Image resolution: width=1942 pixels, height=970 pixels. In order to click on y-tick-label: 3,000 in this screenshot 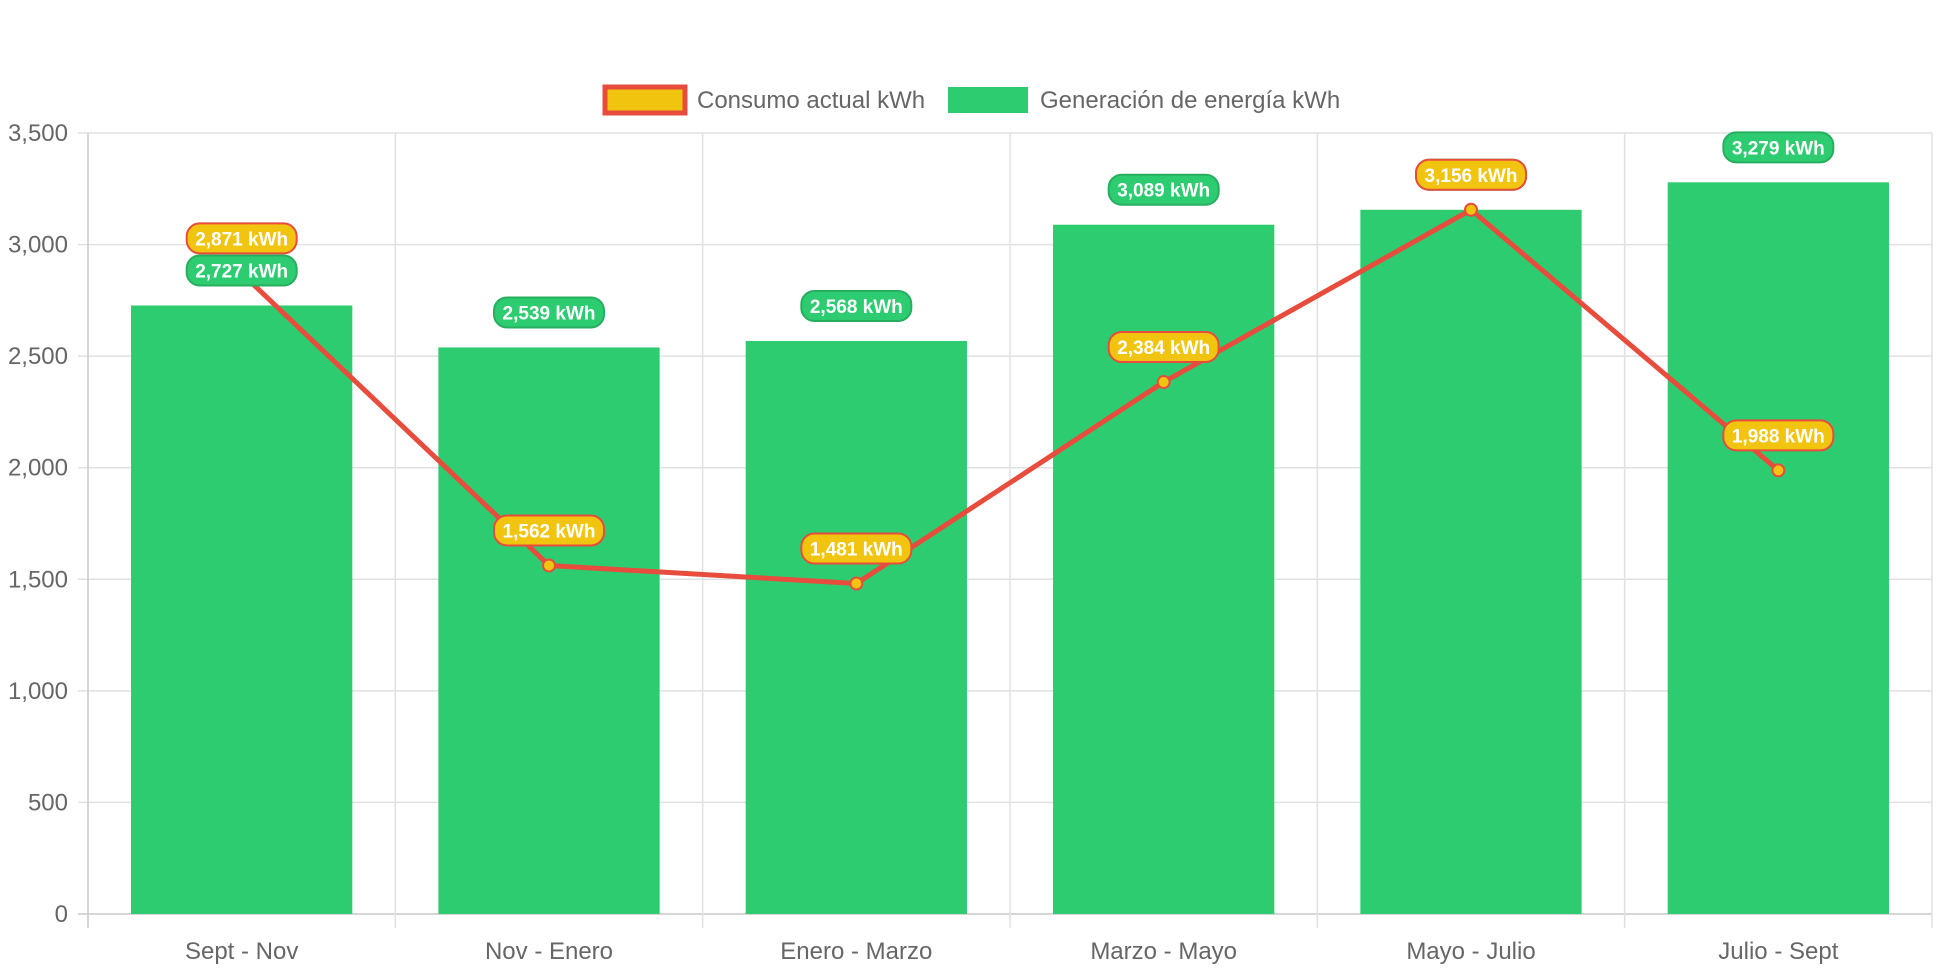, I will do `click(38, 245)`.